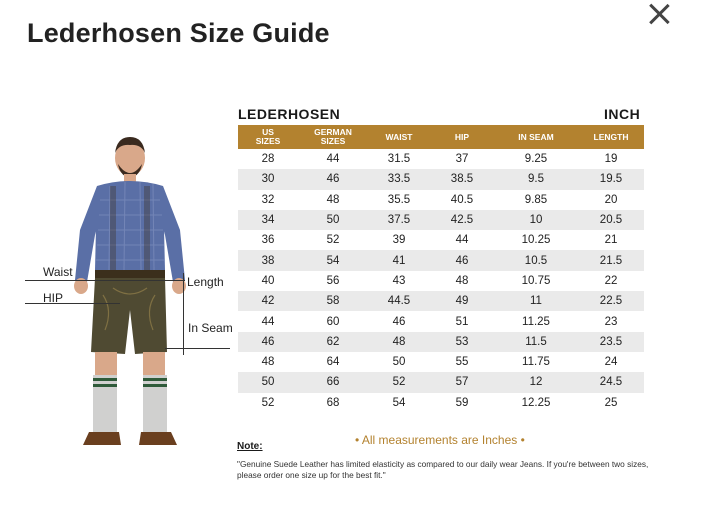  What do you see at coordinates (333, 301) in the screenshot?
I see `cell: 58` at bounding box center [333, 301].